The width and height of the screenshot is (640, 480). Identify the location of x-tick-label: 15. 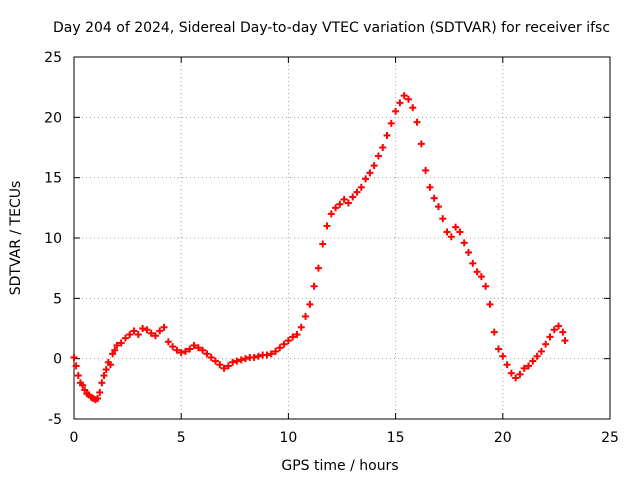
(396, 438).